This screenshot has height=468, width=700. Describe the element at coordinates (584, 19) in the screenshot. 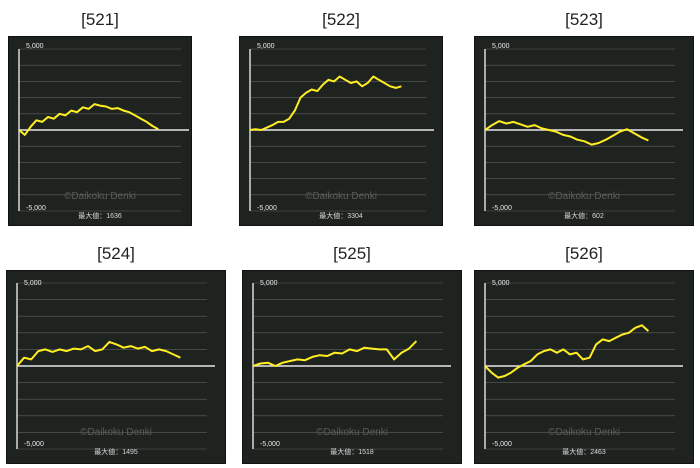

I see `chart-title: [523]` at that location.